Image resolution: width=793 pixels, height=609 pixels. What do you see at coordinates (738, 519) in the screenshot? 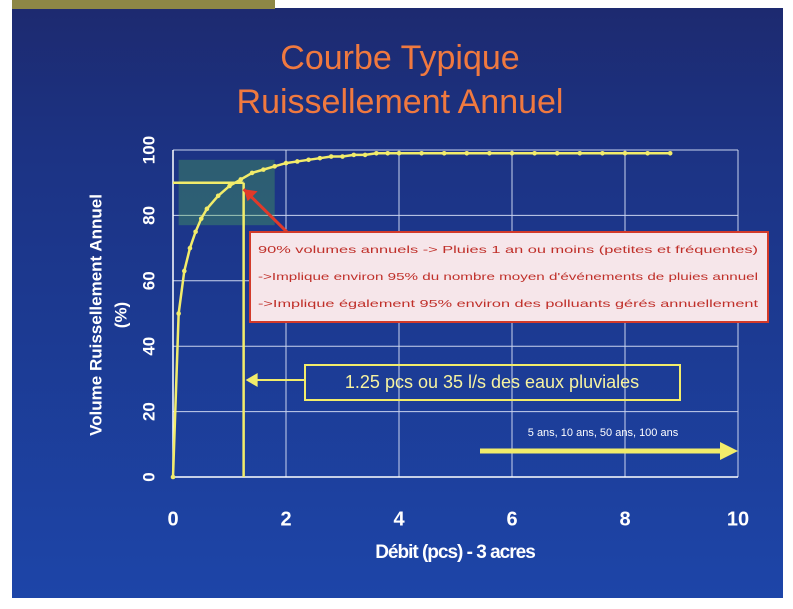
I see `x-tick-label: 10` at bounding box center [738, 519].